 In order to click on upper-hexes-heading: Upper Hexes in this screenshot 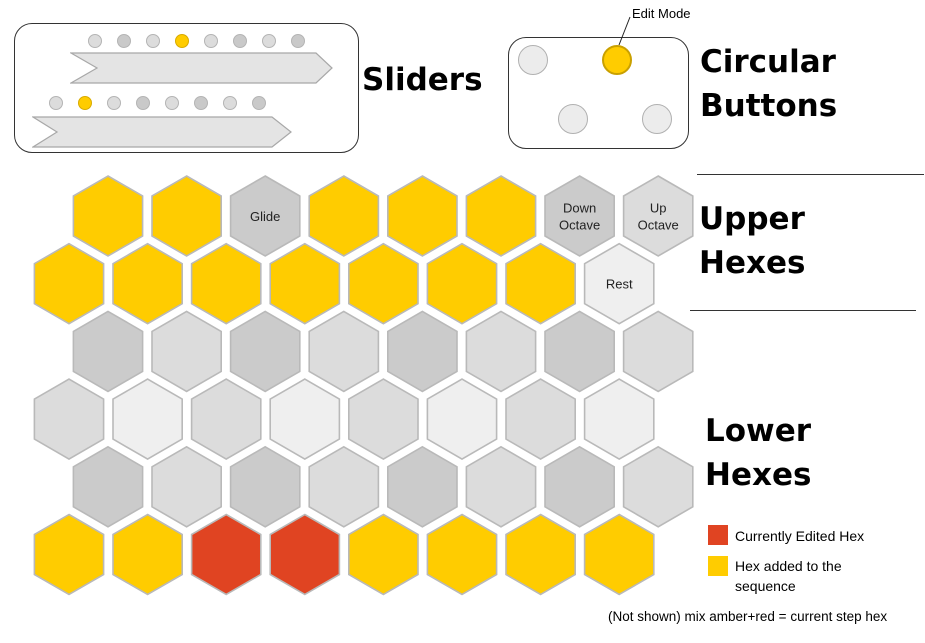, I will do `click(752, 241)`.